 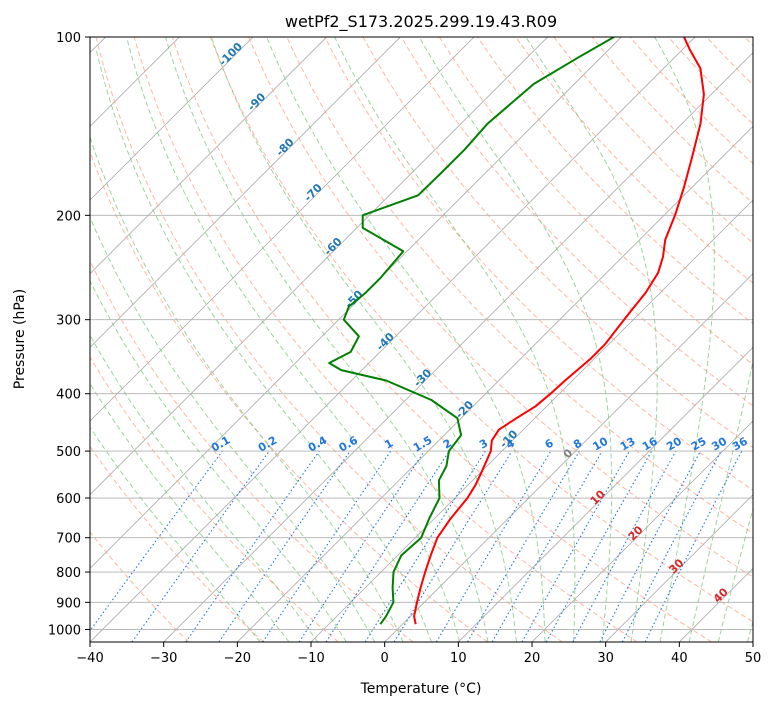 What do you see at coordinates (237, 658) in the screenshot?
I see `x-tick-label: −20` at bounding box center [237, 658].